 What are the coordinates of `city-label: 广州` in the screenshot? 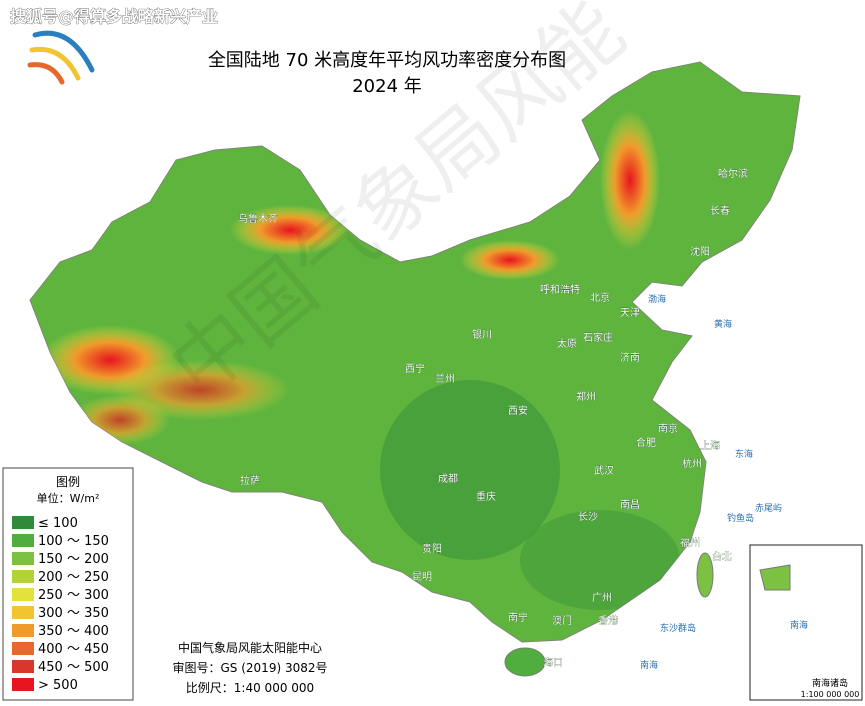 It's located at (602, 598).